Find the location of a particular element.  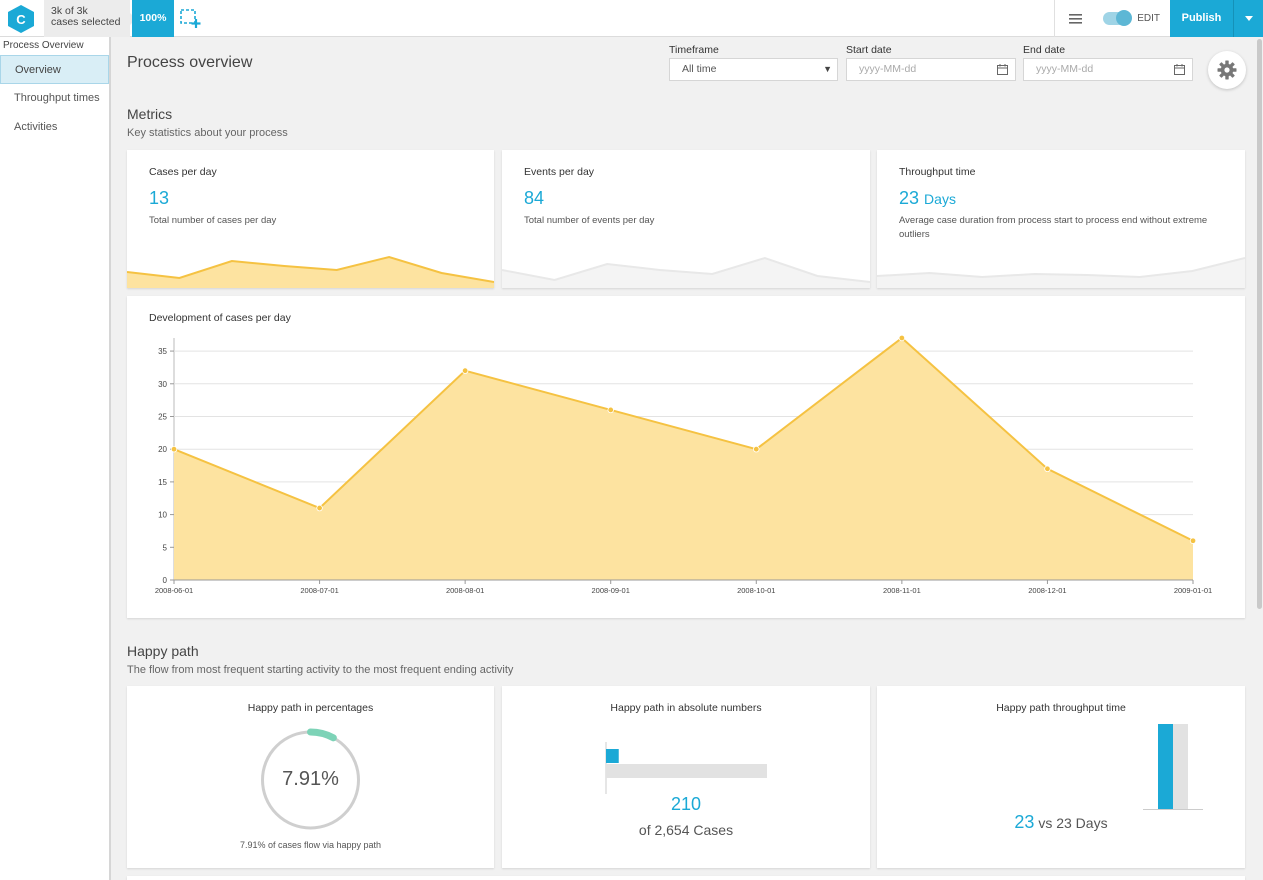

sidebar-item-throughput-times: Throughput times is located at coordinates (57, 98).